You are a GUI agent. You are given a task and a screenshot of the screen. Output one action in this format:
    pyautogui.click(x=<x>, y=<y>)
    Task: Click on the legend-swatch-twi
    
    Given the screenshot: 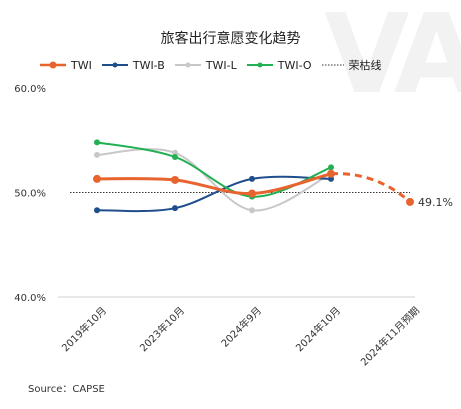 What is the action you would take?
    pyautogui.click(x=53, y=65)
    